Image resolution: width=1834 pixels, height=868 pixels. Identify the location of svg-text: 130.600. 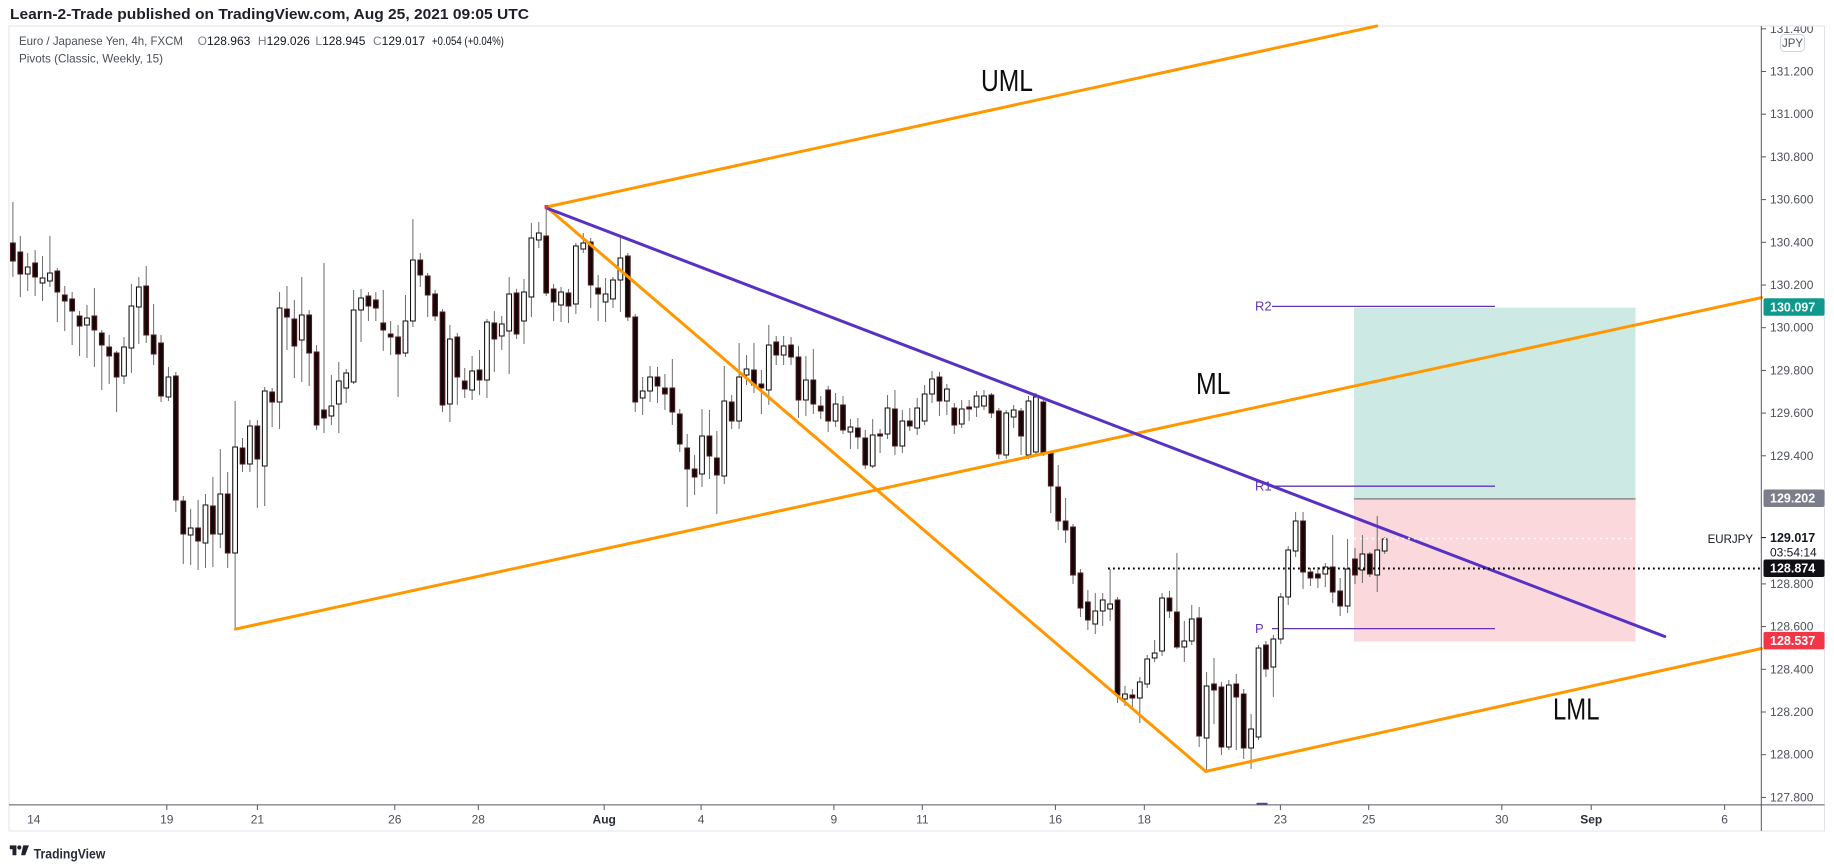
(1792, 200).